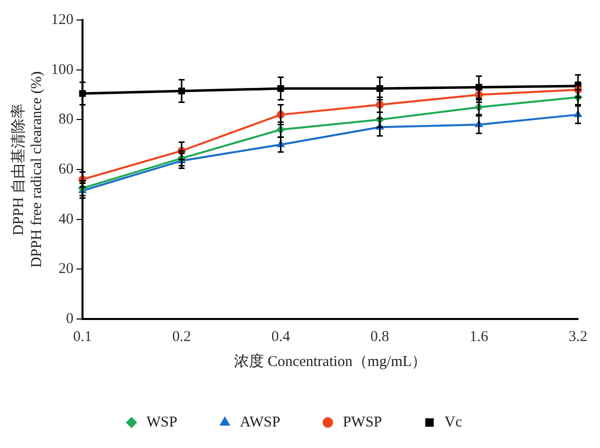 This screenshot has width=600, height=448. Describe the element at coordinates (66, 169) in the screenshot. I see `y-tick-label: 60` at that location.